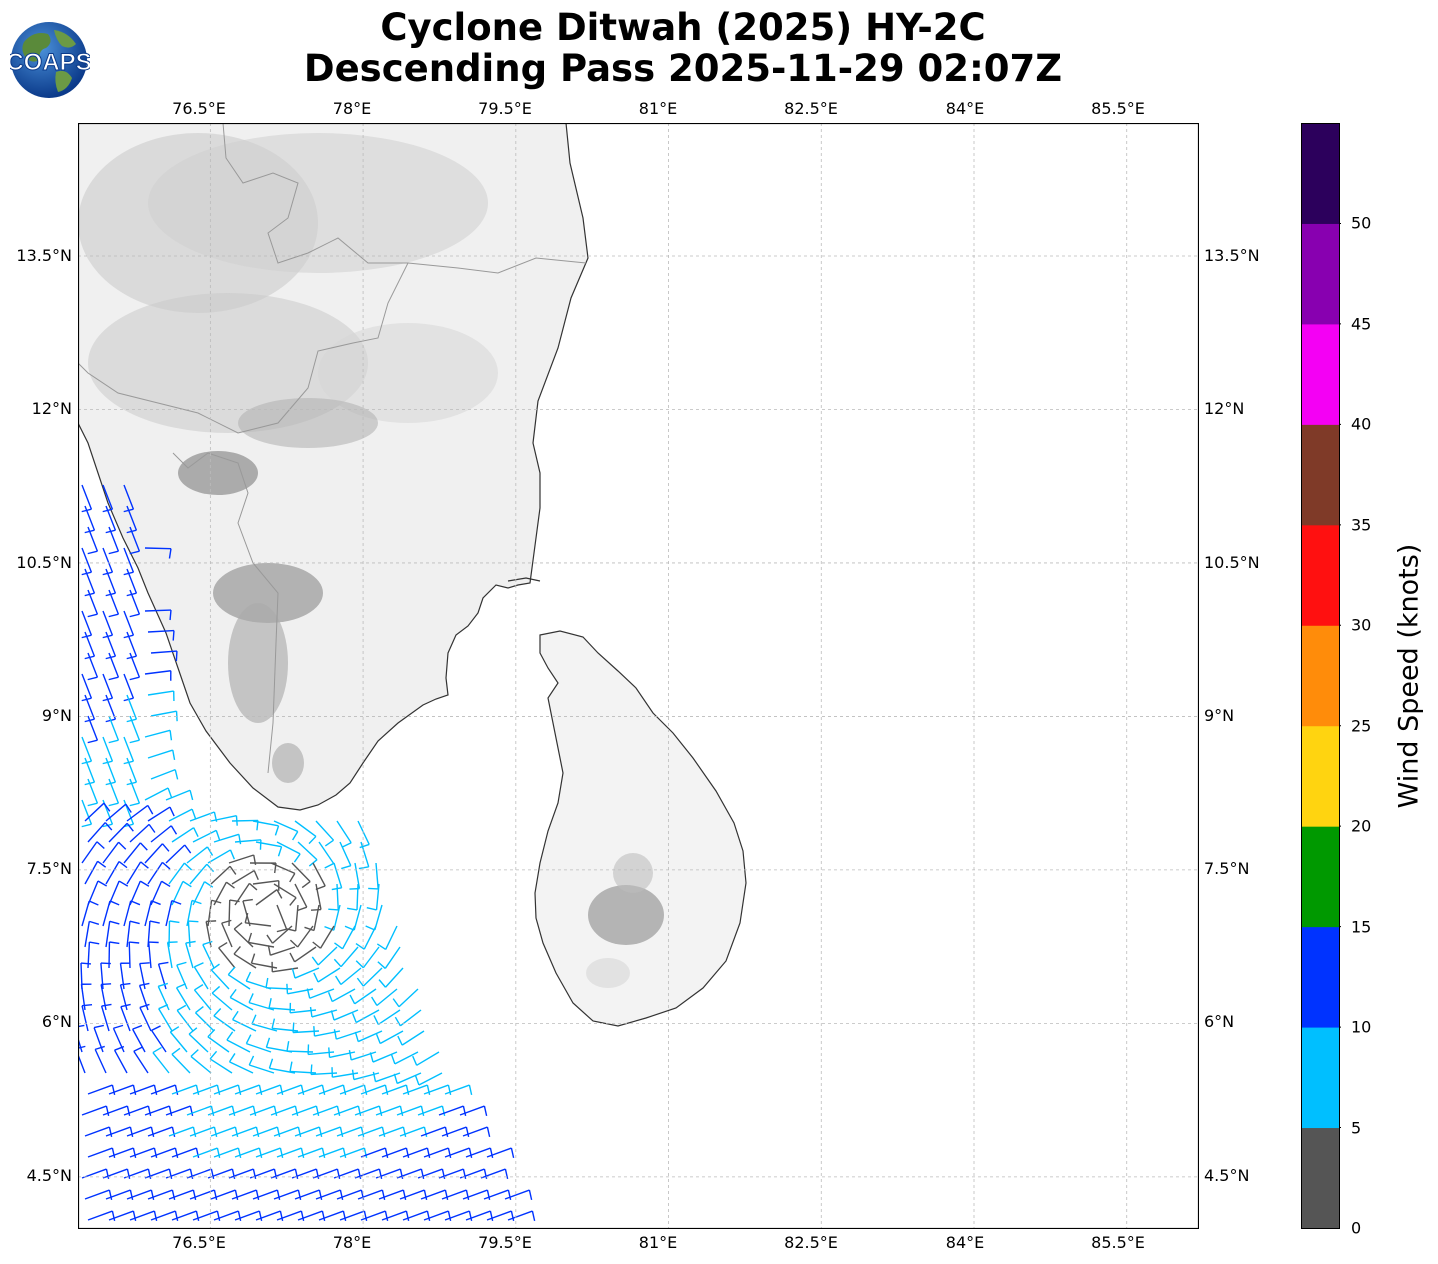 The width and height of the screenshot is (1438, 1264). Describe the element at coordinates (1361, 525) in the screenshot. I see `colorbar-tick-label: 35` at that location.